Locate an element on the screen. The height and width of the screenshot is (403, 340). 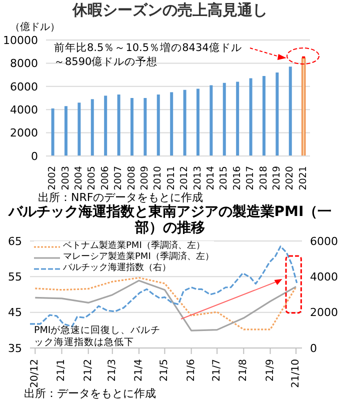
chart-title: バルチック海運指数と東南アジアの製造業PMI（一部）の推移 is located at coordinates (170, 220).